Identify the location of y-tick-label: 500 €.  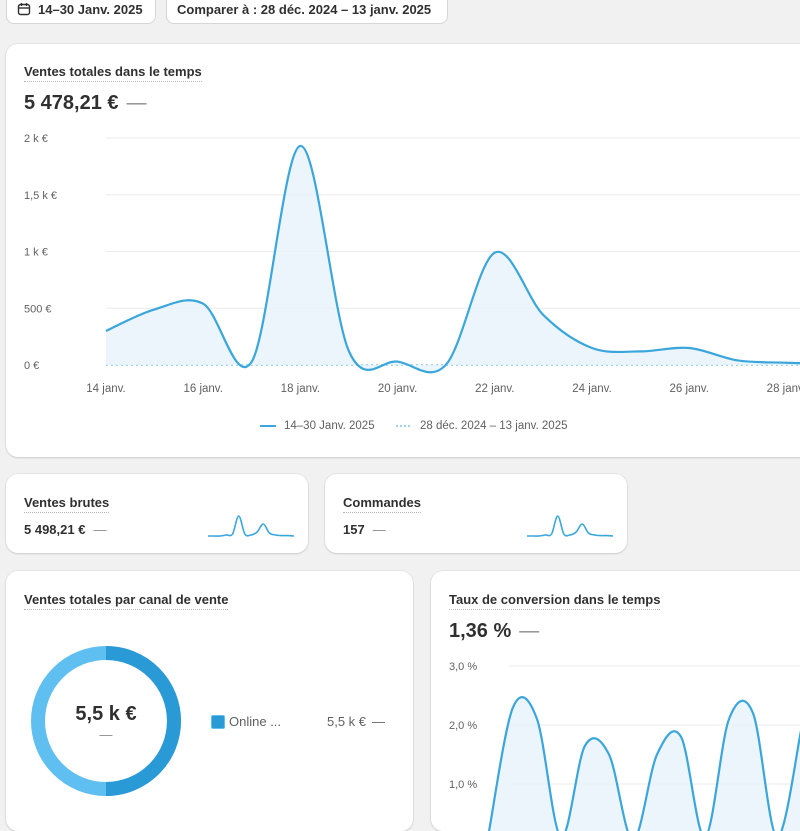
(38, 309).